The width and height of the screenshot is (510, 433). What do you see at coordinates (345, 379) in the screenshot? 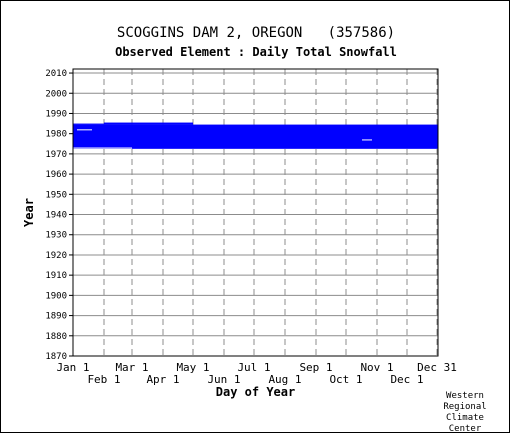
I see `x-tick-label: Oct 1` at bounding box center [345, 379].